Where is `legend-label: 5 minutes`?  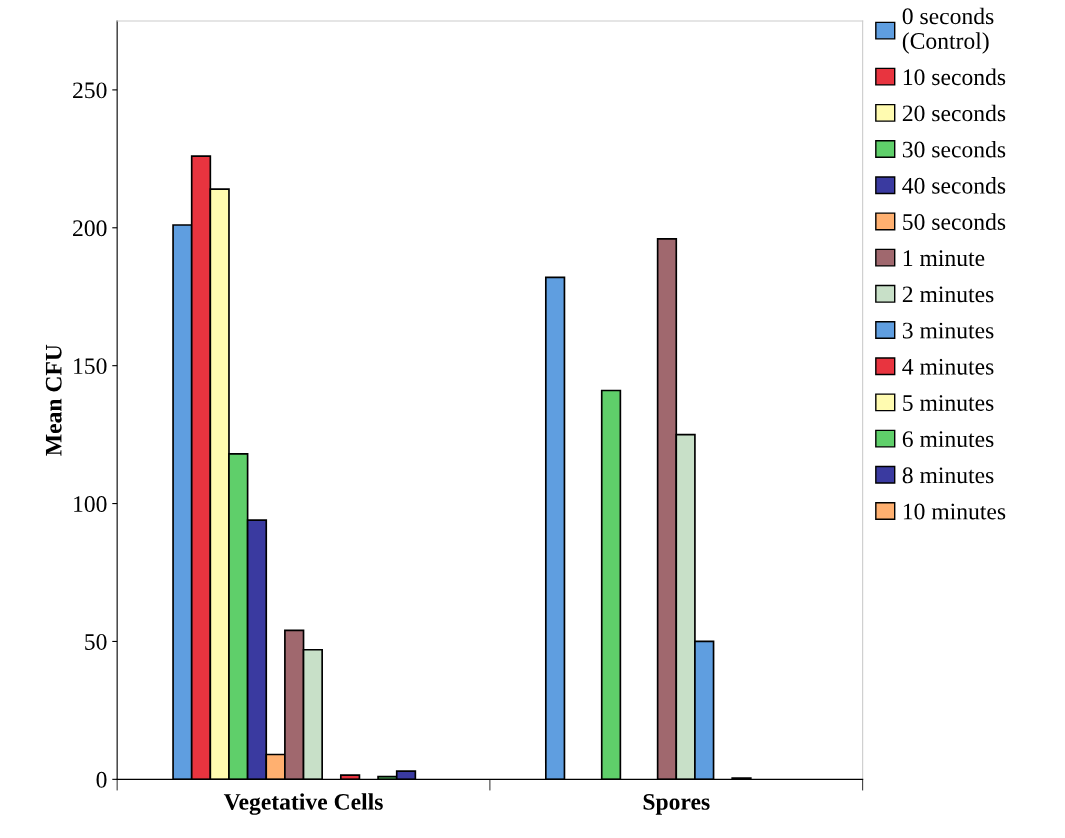 legend-label: 5 minutes is located at coordinates (948, 403).